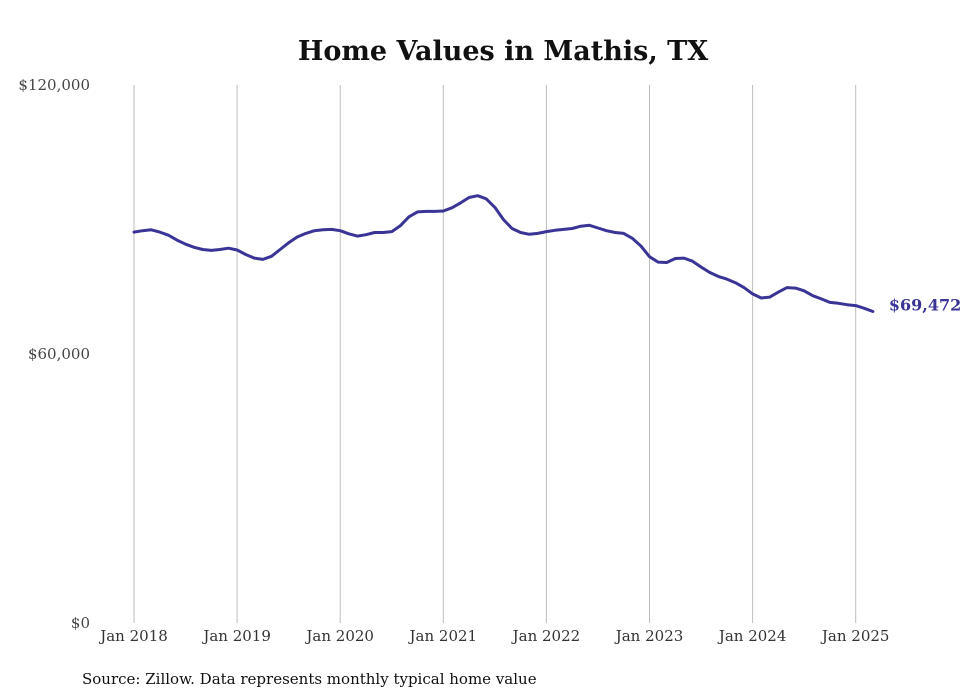 The width and height of the screenshot is (980, 699). I want to click on x-tick-label-2019-01: Jan 2019, so click(236, 636).